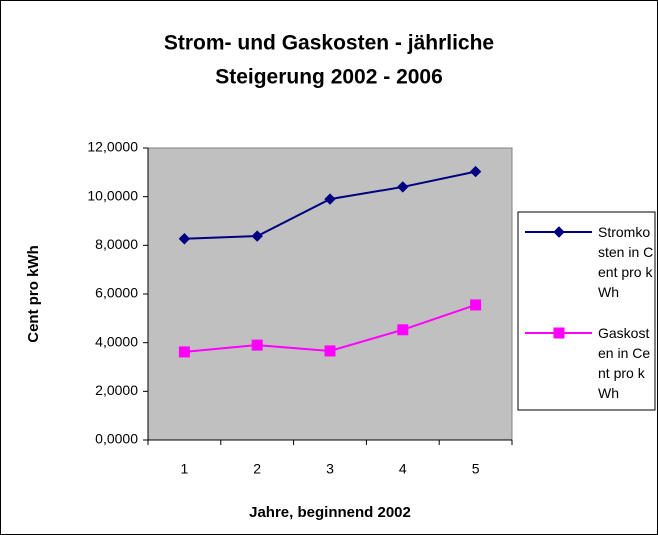 The image size is (658, 535). Describe the element at coordinates (624, 363) in the screenshot. I see `legend-label: Gaskosten in Cent pro kWh` at that location.